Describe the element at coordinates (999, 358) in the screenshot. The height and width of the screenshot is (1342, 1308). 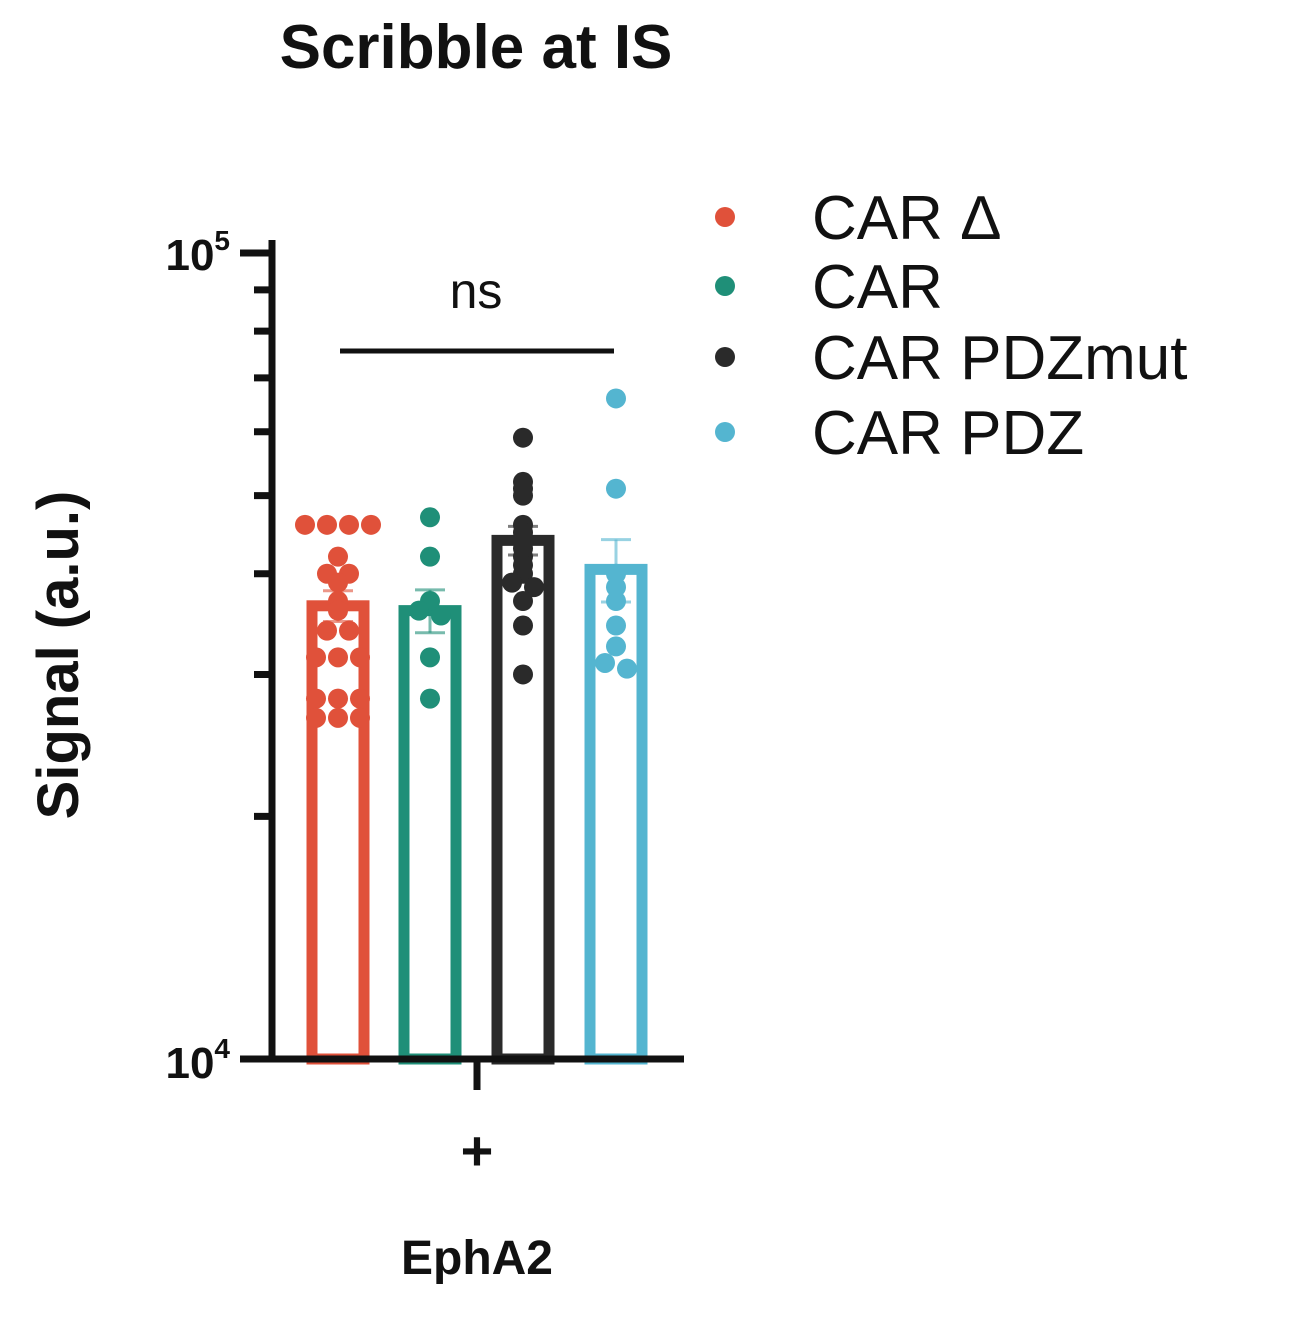
I see `legend-label: CAR PDZmut` at that location.